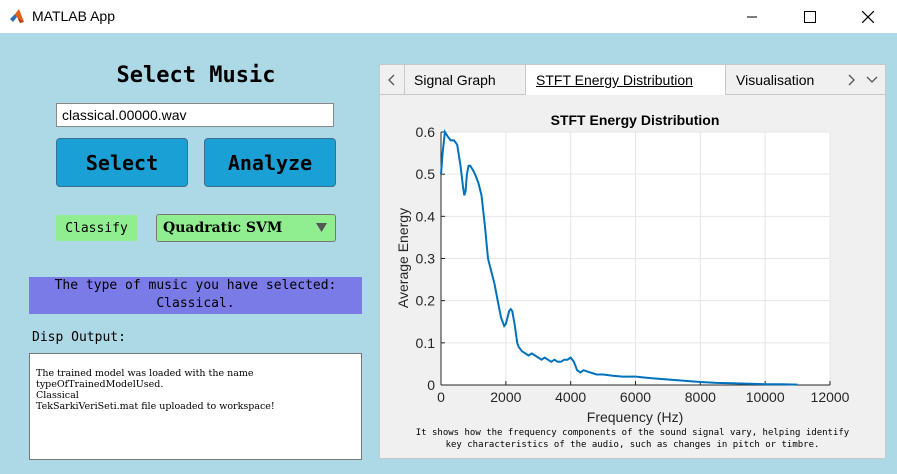 This screenshot has width=897, height=474. What do you see at coordinates (626, 80) in the screenshot?
I see `tab-stft-energy: STFT Energy Distribution` at bounding box center [626, 80].